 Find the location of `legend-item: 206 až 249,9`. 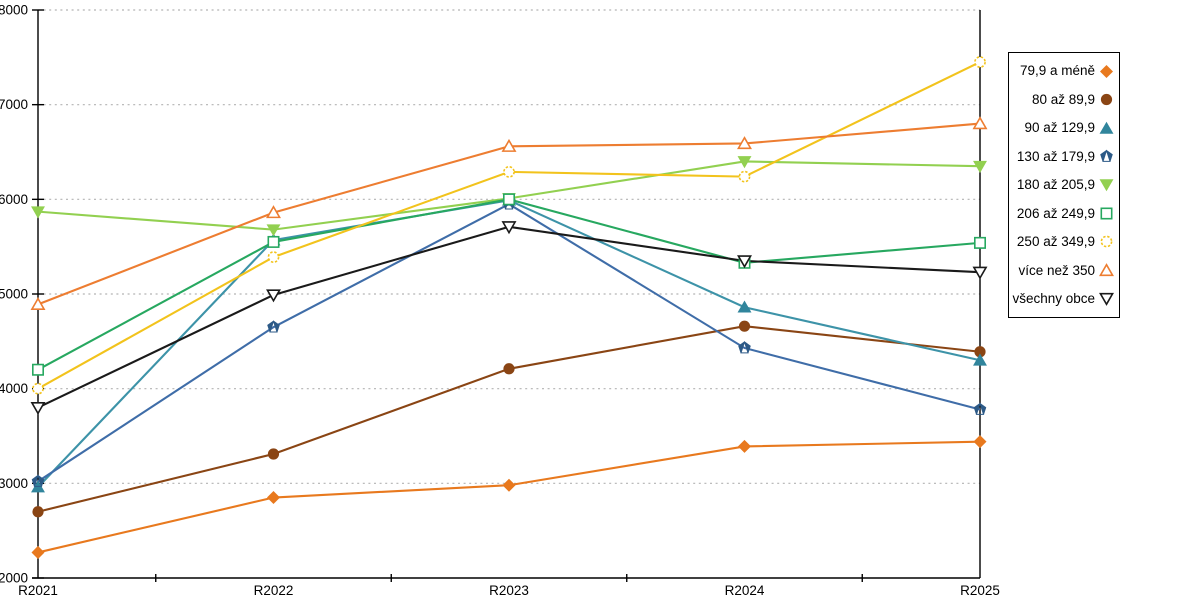

legend-item: 206 až 249,9 is located at coordinates (1063, 213).